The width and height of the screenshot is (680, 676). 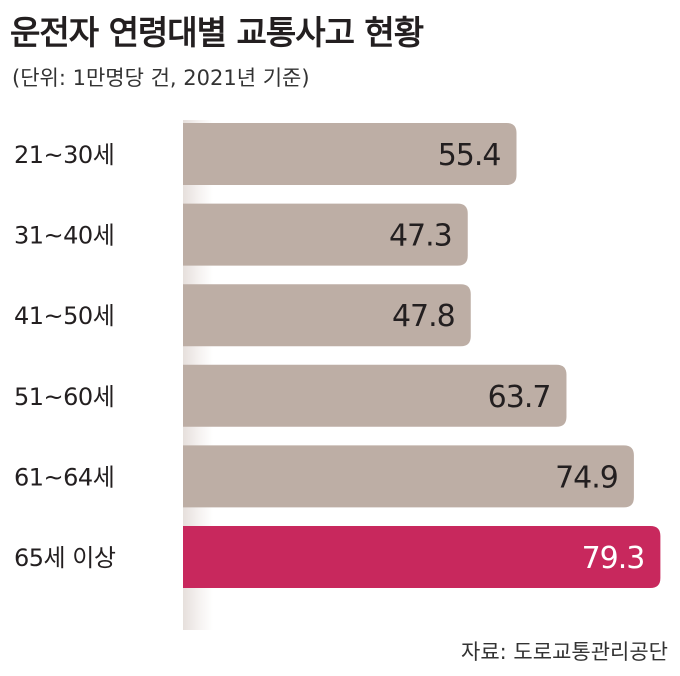 I want to click on value-label: 74.9, so click(x=586, y=477).